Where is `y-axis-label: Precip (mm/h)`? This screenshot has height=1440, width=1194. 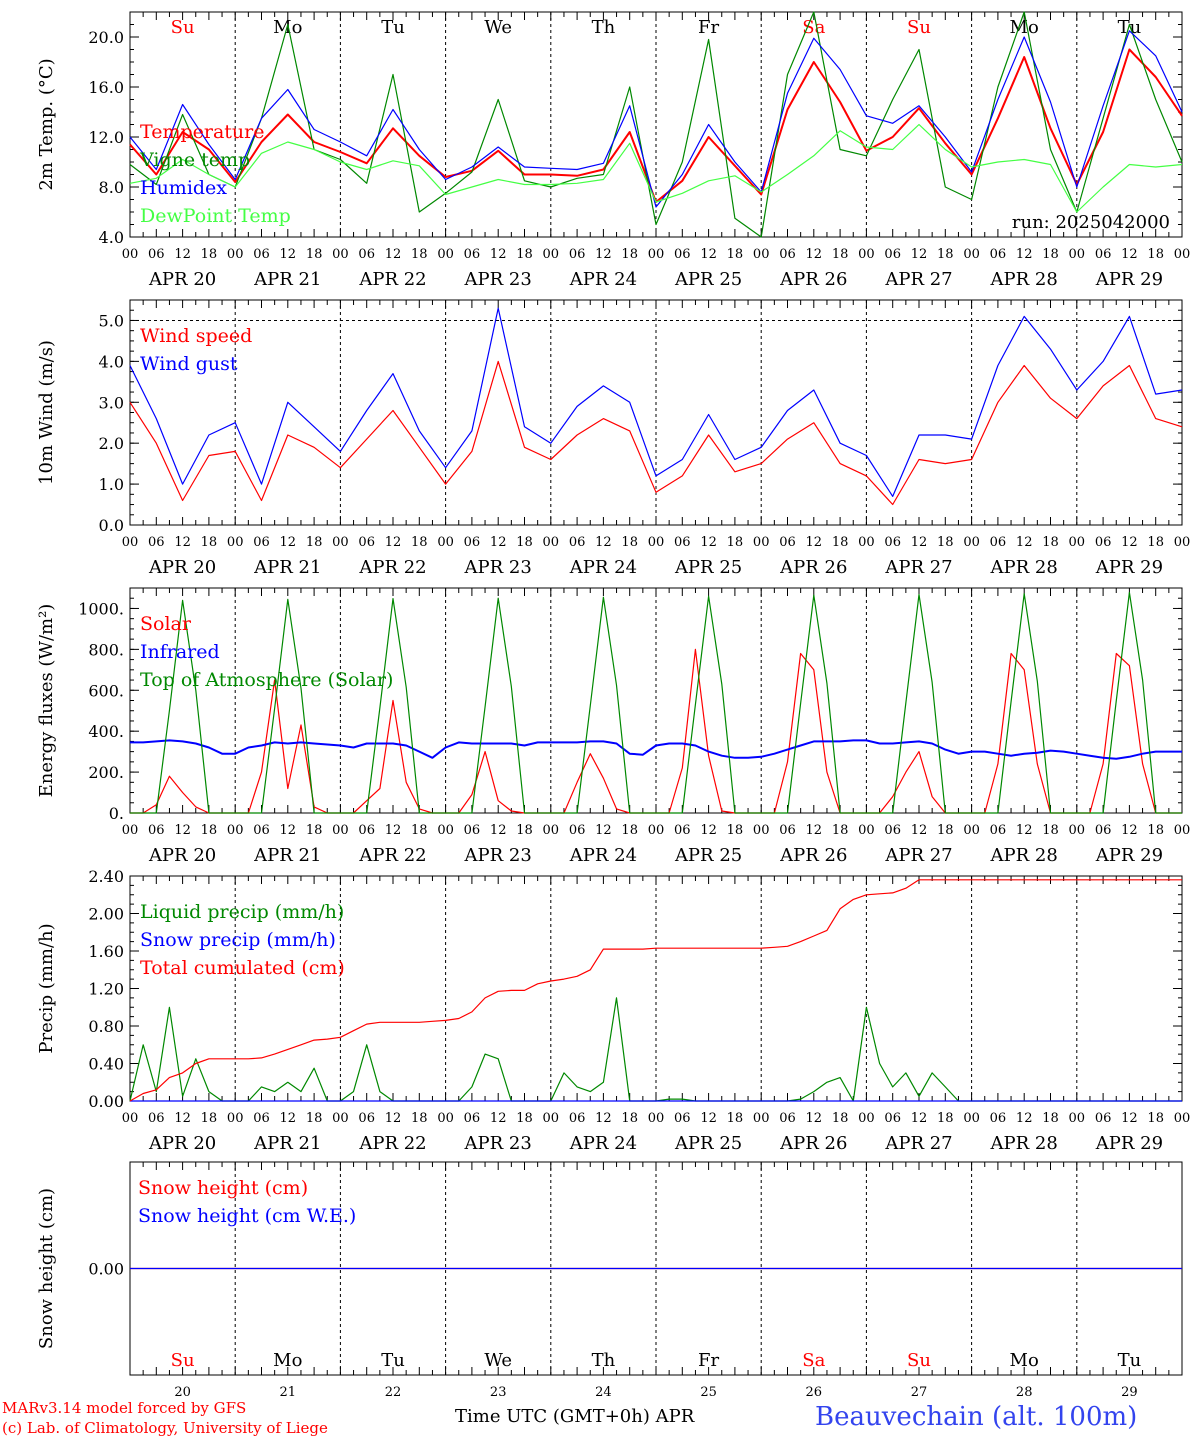
y-axis-label: Precip (mm/h) is located at coordinates (46, 988).